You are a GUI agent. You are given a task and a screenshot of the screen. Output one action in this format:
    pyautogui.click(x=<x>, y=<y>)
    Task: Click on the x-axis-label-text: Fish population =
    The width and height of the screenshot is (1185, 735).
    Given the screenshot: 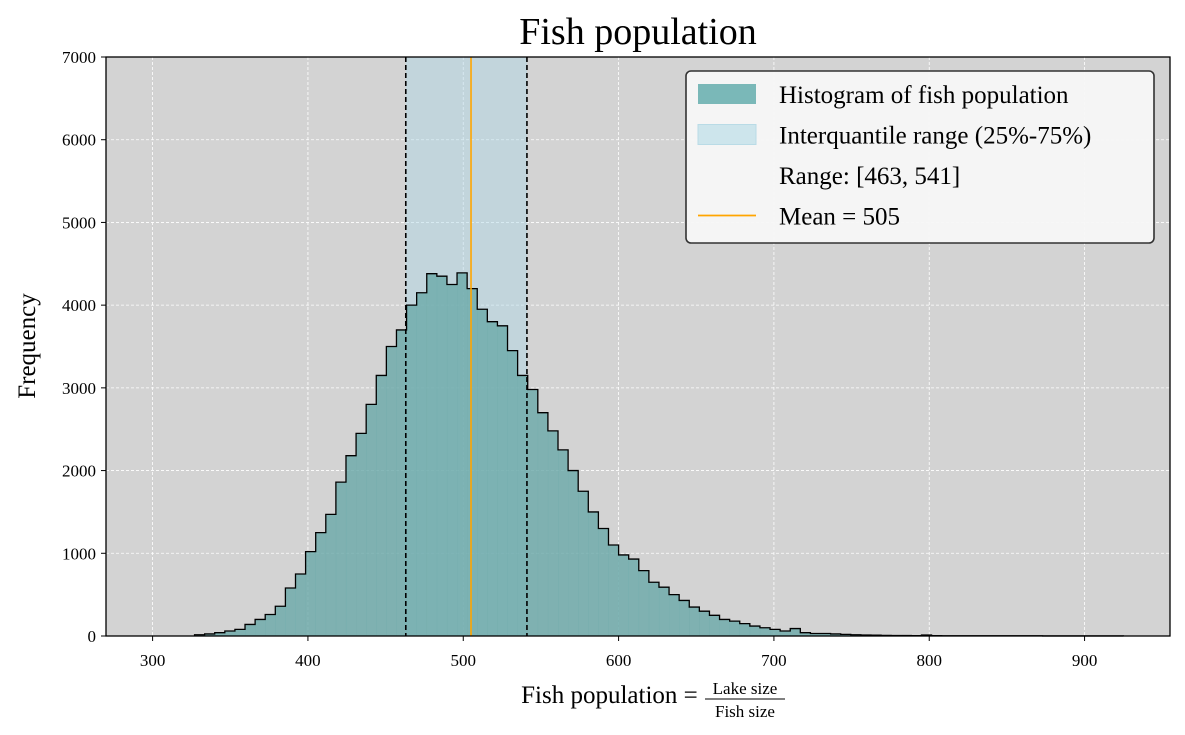 What is the action you would take?
    pyautogui.click(x=612, y=695)
    